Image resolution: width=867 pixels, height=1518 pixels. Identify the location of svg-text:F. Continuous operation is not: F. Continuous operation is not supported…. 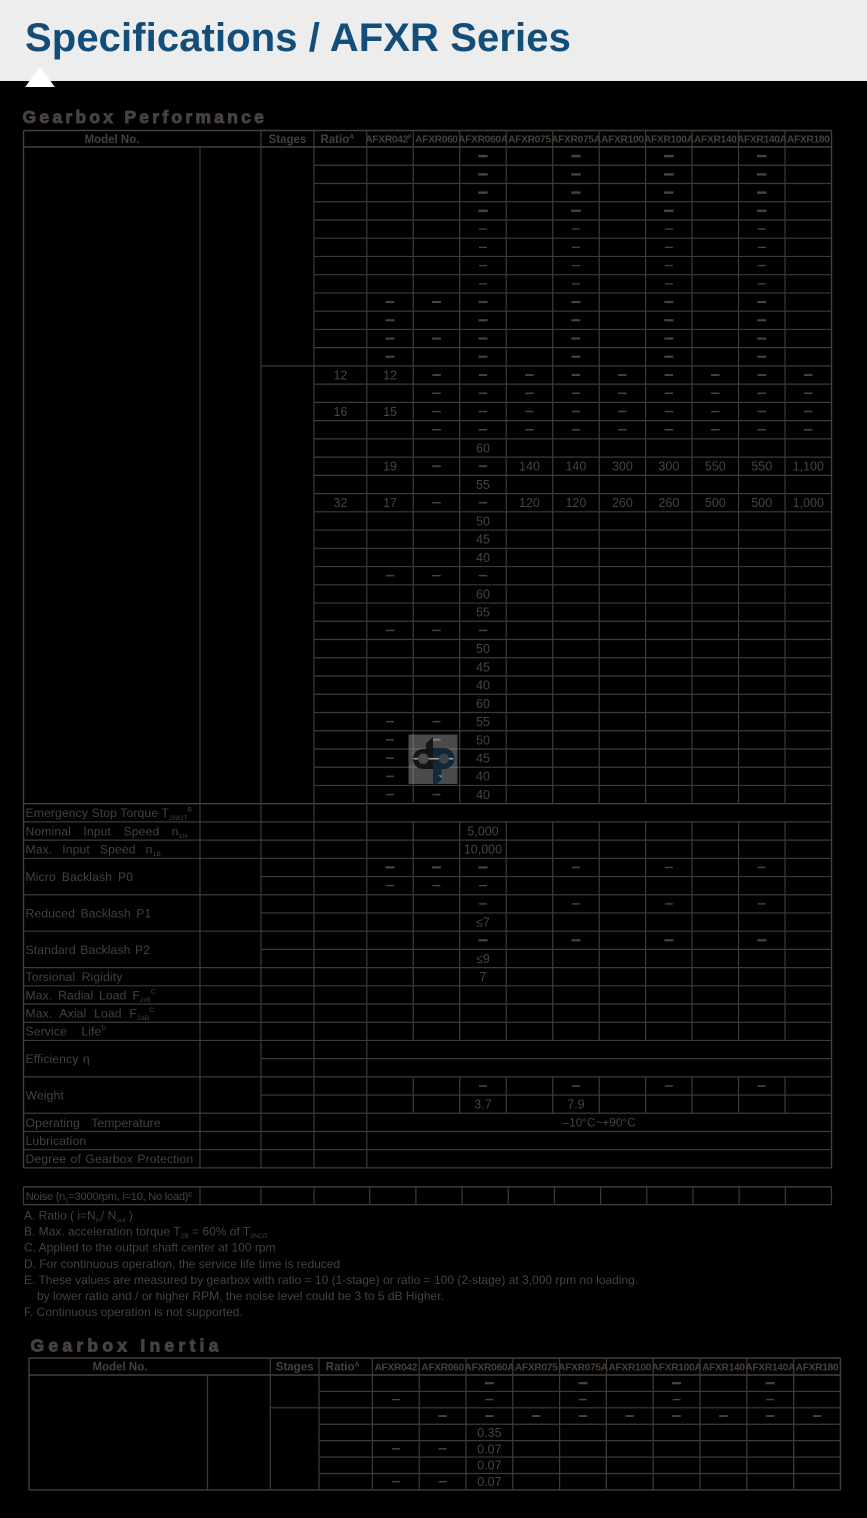
(133, 1312).